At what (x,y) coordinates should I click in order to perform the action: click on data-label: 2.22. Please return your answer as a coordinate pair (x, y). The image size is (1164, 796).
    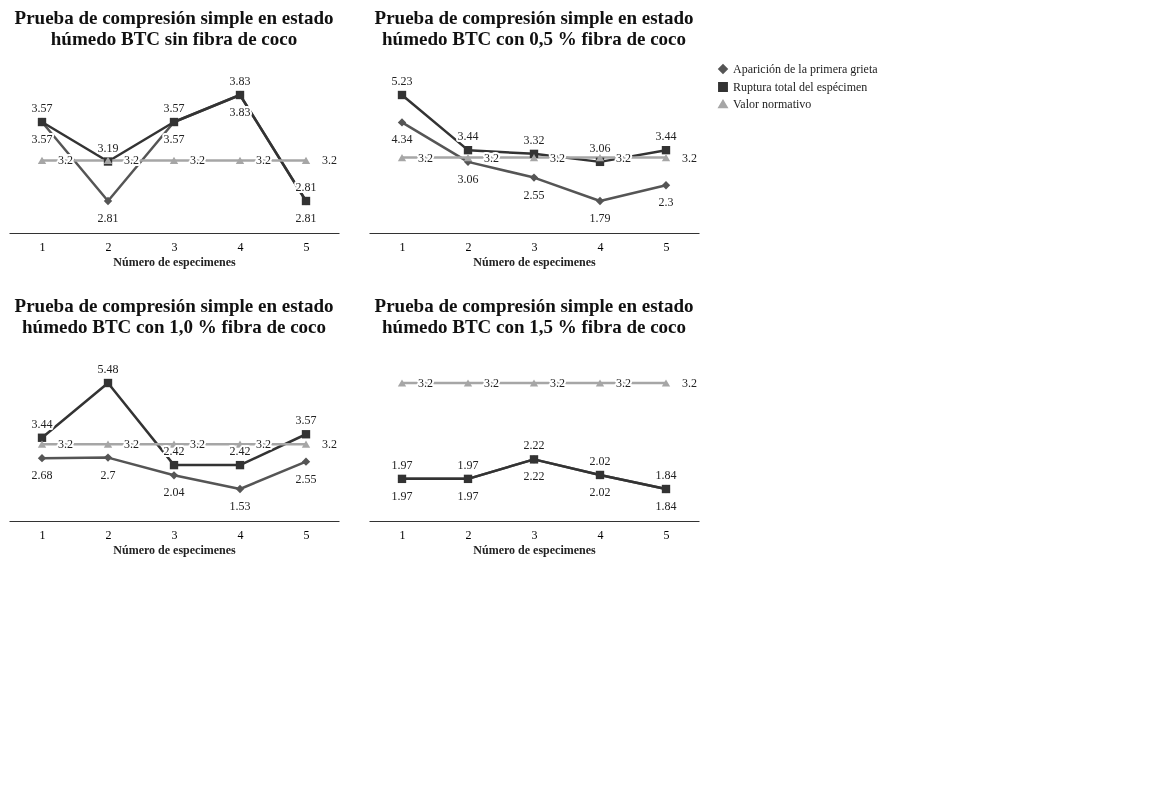
    Looking at the image, I should click on (534, 445).